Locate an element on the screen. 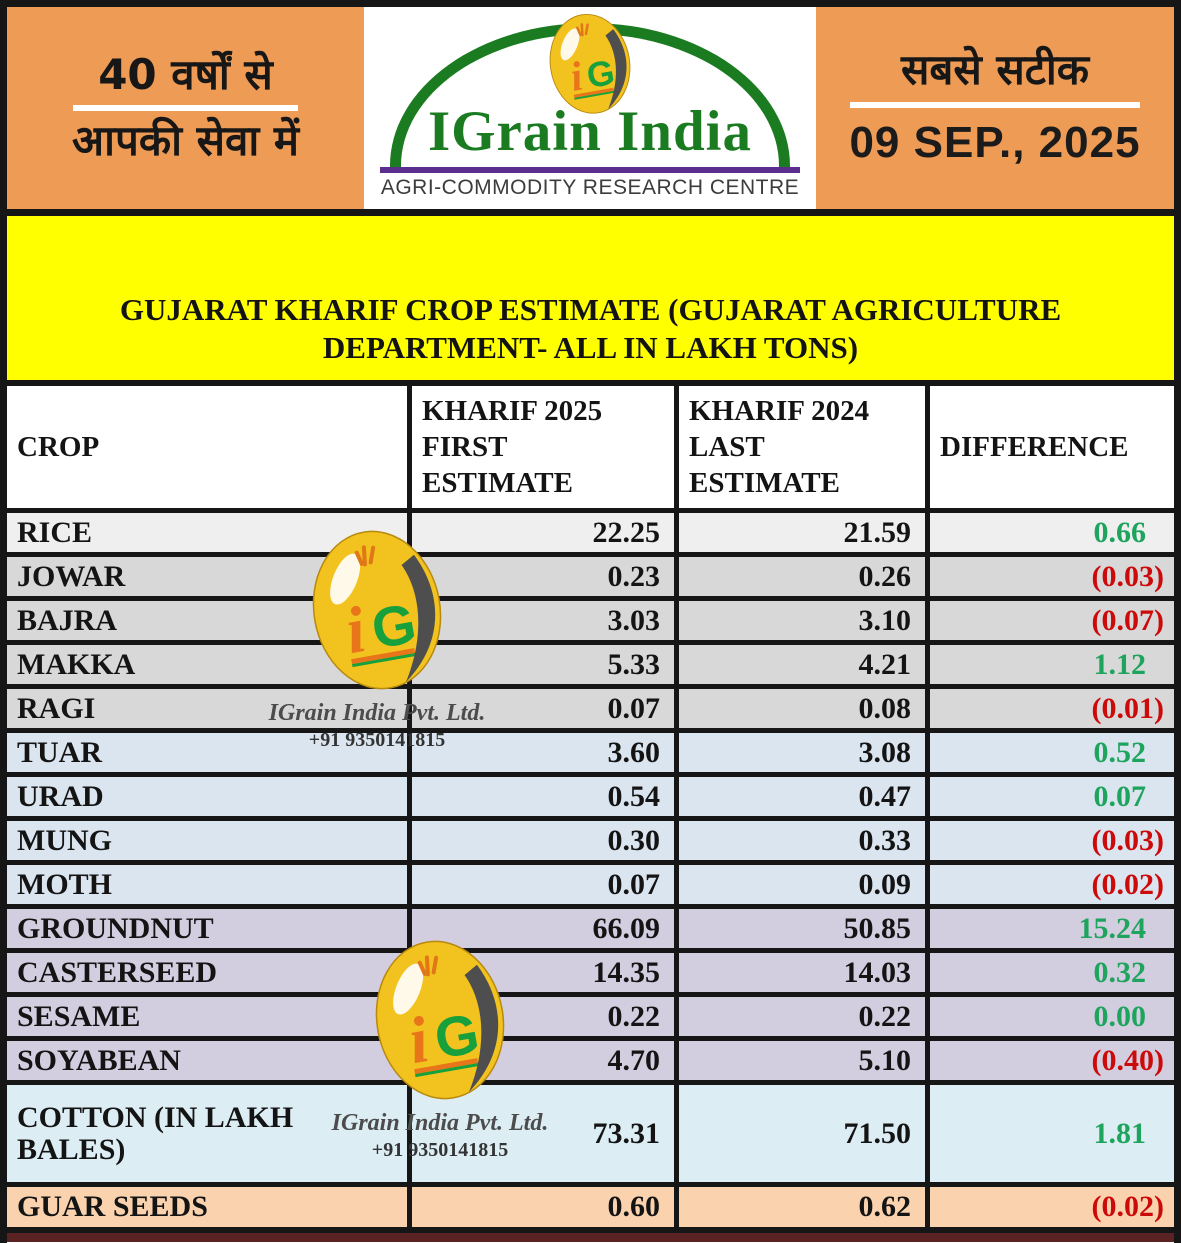 This screenshot has width=1181, height=1243. header-left-panel: 40 वर्षों से आपकी सेवा में is located at coordinates (185, 108).